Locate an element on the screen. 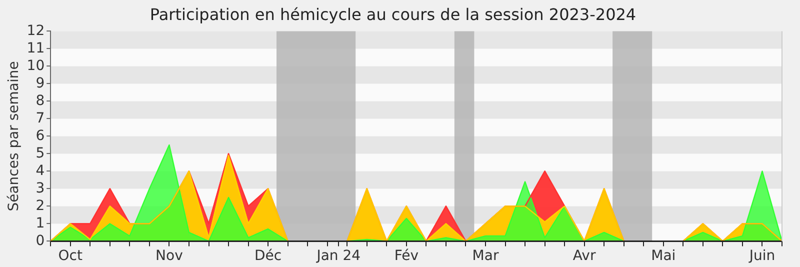  chart-title: Participation en hémicycle au cours de la session 2023-2024 is located at coordinates (393, 14).